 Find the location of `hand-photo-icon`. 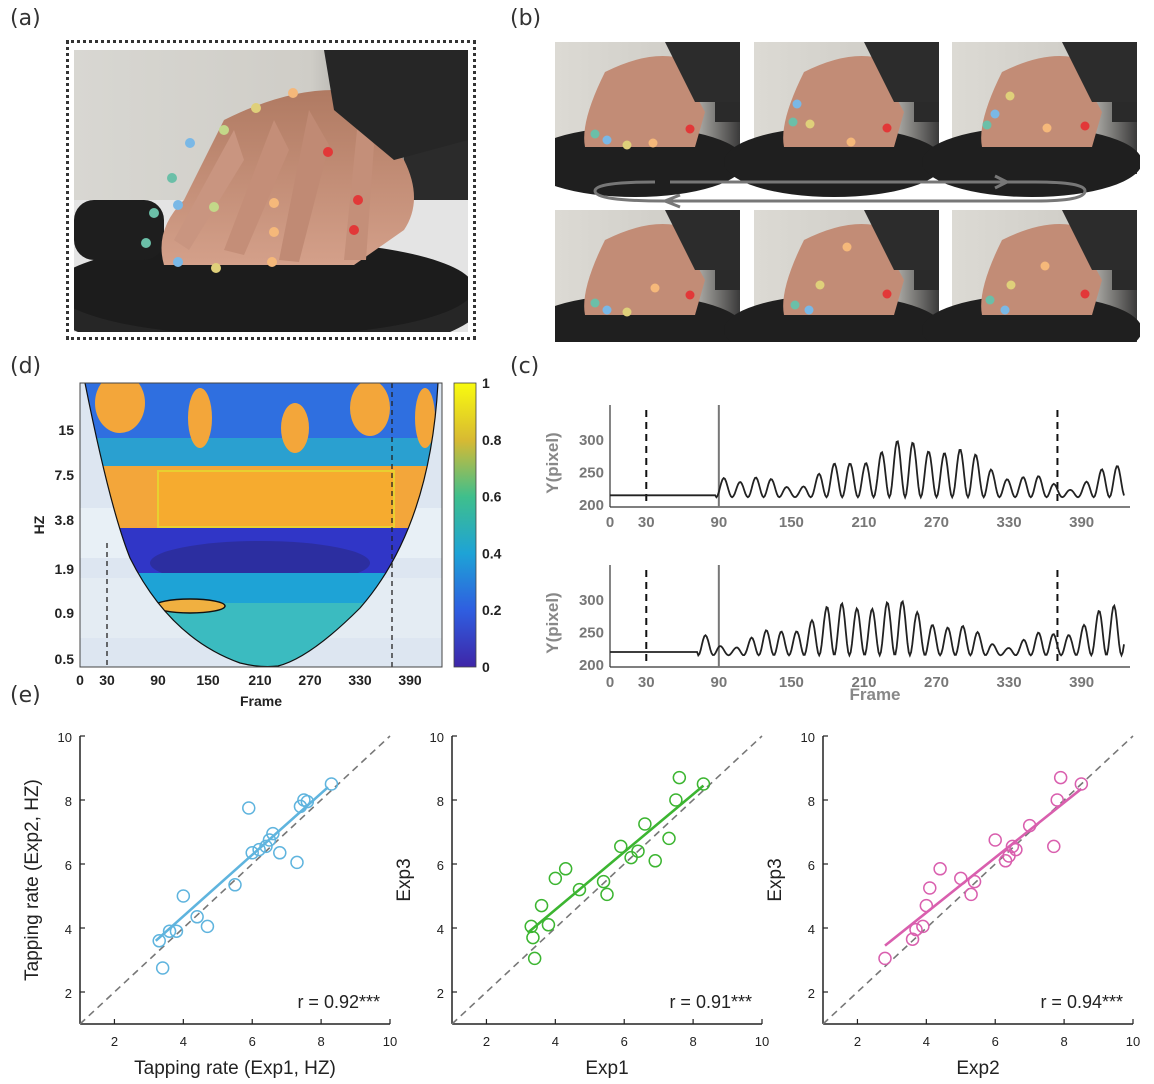

hand-photo-icon is located at coordinates (271, 191).